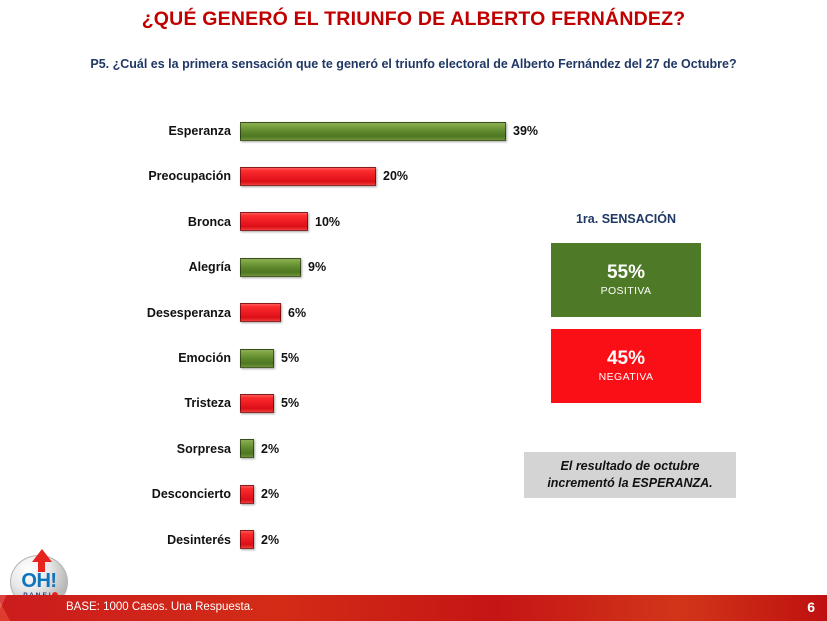  Describe the element at coordinates (626, 273) in the screenshot. I see `summary-positive-value: 55%` at that location.